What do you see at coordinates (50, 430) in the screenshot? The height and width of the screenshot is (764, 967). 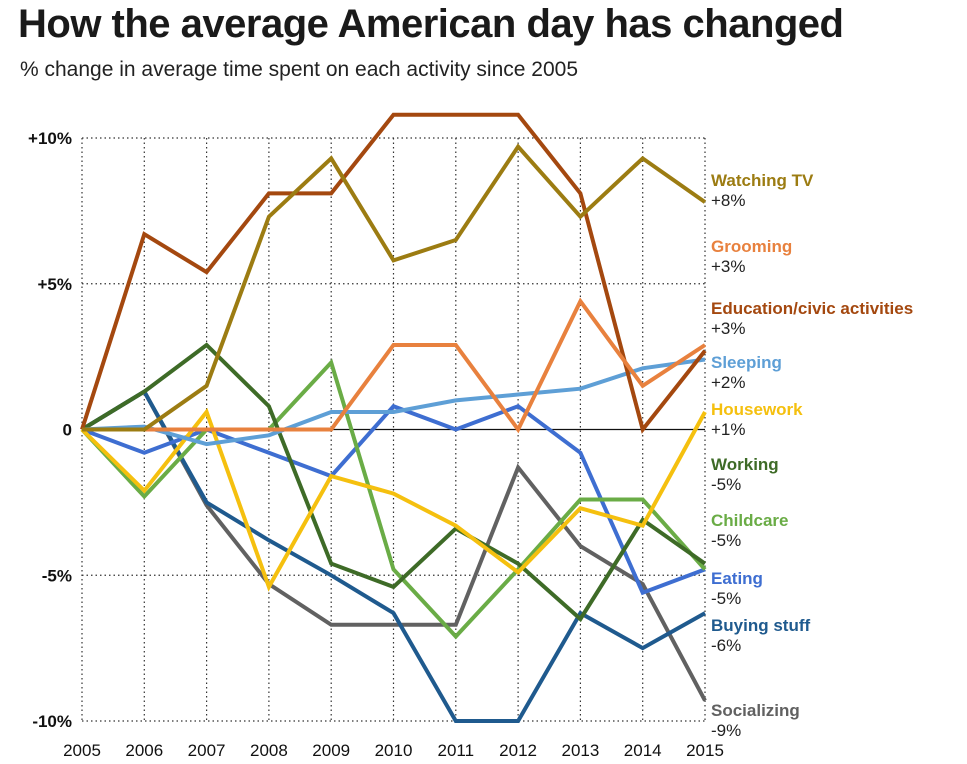 I see `y-axis-ticks: +10% +5% 0 -5% -10%` at bounding box center [50, 430].